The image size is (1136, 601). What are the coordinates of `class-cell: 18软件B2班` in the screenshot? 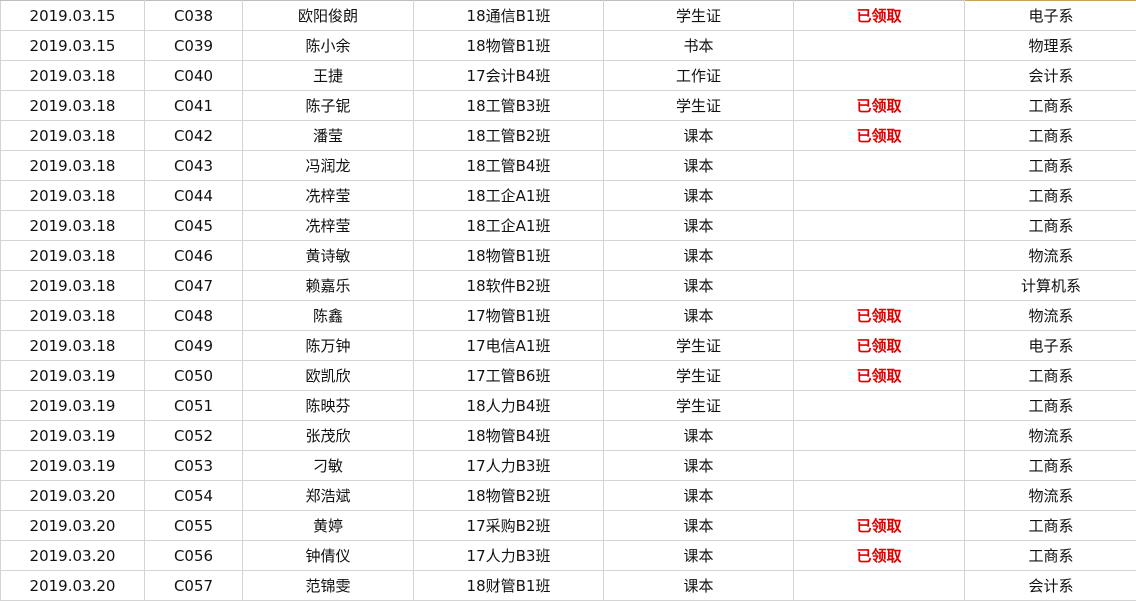 It's located at (508, 285).